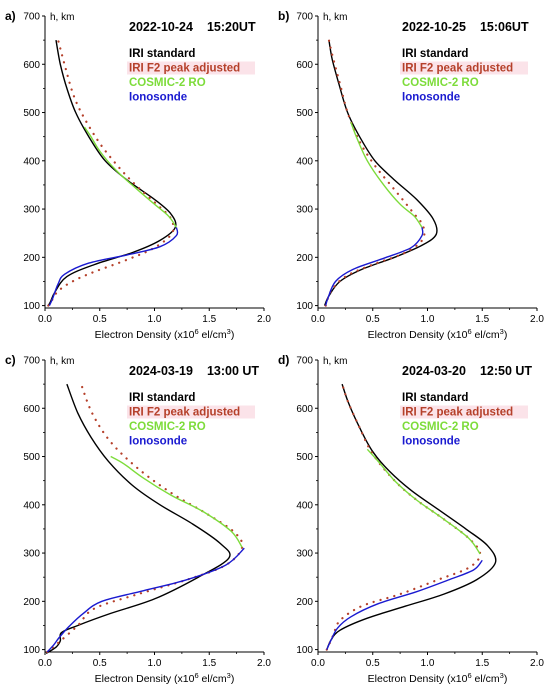 The height and width of the screenshot is (690, 550). What do you see at coordinates (10, 16) in the screenshot?
I see `panel-label: a)` at bounding box center [10, 16].